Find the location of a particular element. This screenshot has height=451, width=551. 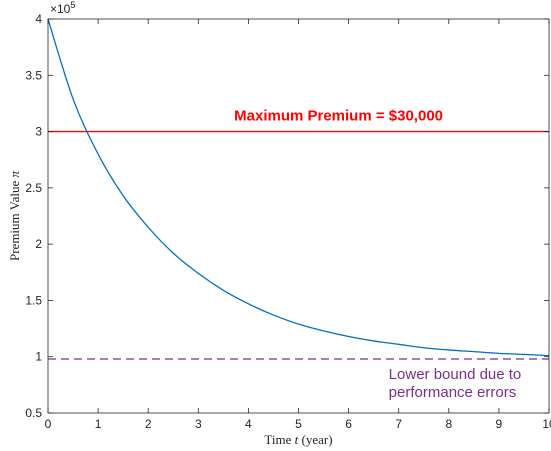

y-axis-label: Premium Value π is located at coordinates (14, 215).